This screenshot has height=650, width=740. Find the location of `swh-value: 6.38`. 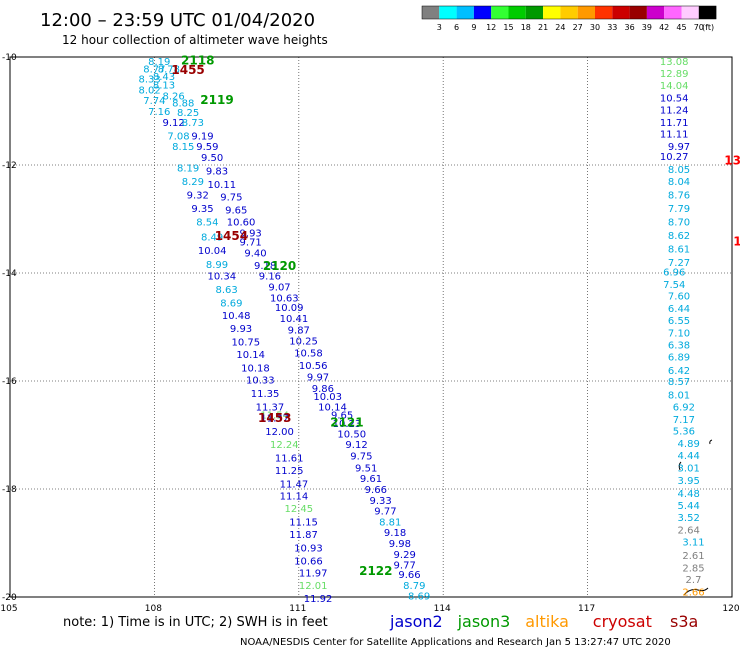

swh-value: 6.38 is located at coordinates (679, 345).